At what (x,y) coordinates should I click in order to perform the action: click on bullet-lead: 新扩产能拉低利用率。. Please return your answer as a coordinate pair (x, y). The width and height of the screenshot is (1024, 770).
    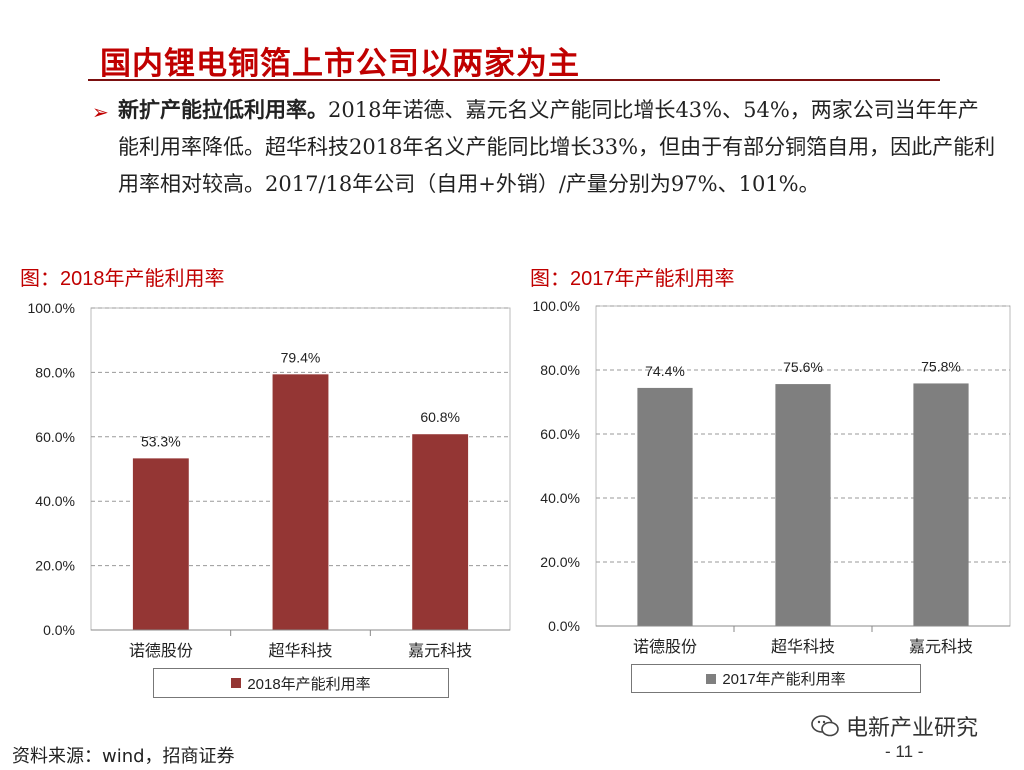
    Looking at the image, I should click on (223, 110).